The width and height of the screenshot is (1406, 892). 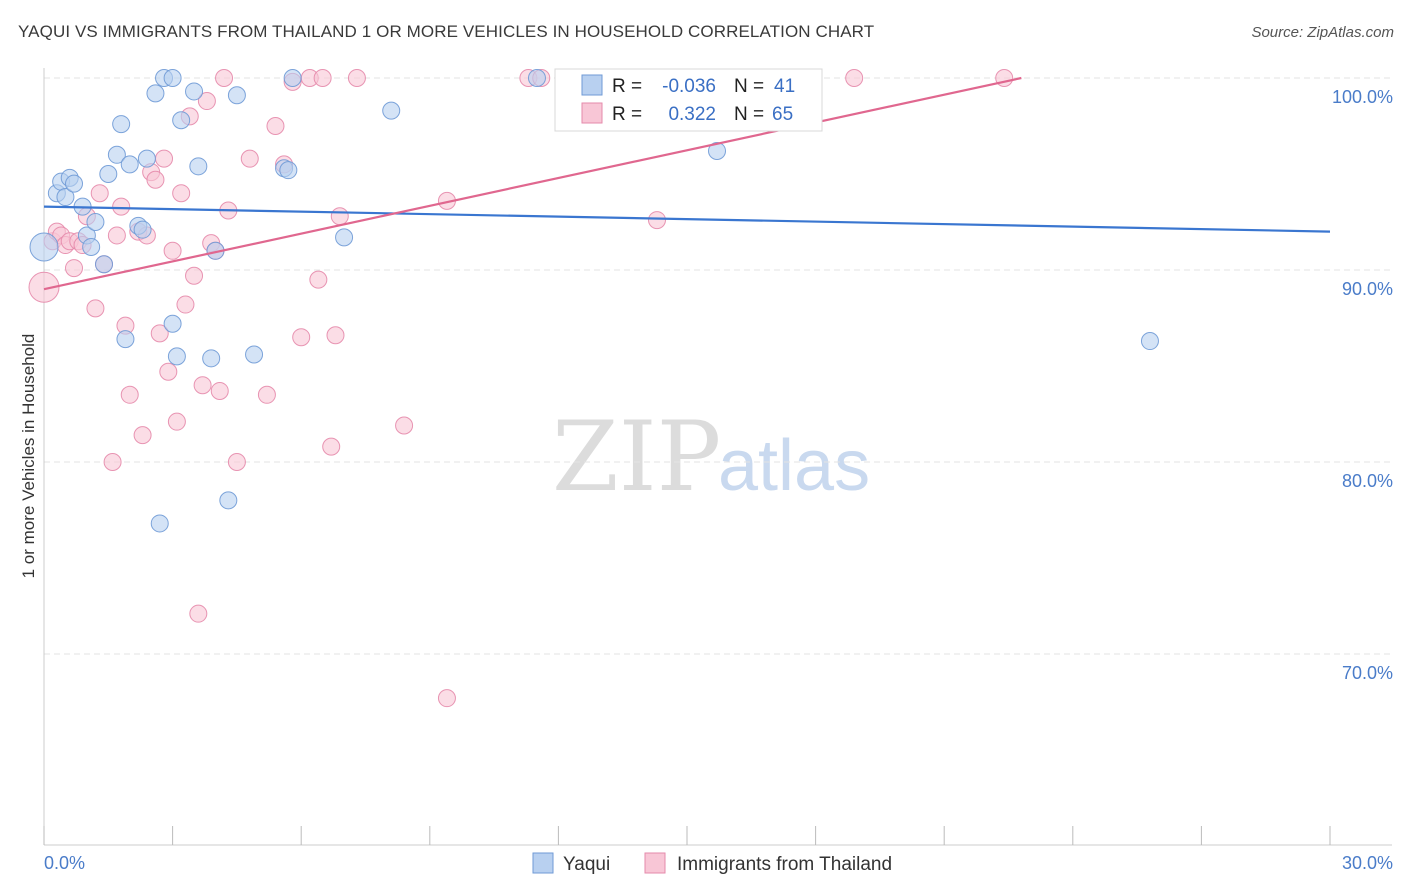 I want to click on source-label: Source: ZipAtlas.com, so click(x=1322, y=32).